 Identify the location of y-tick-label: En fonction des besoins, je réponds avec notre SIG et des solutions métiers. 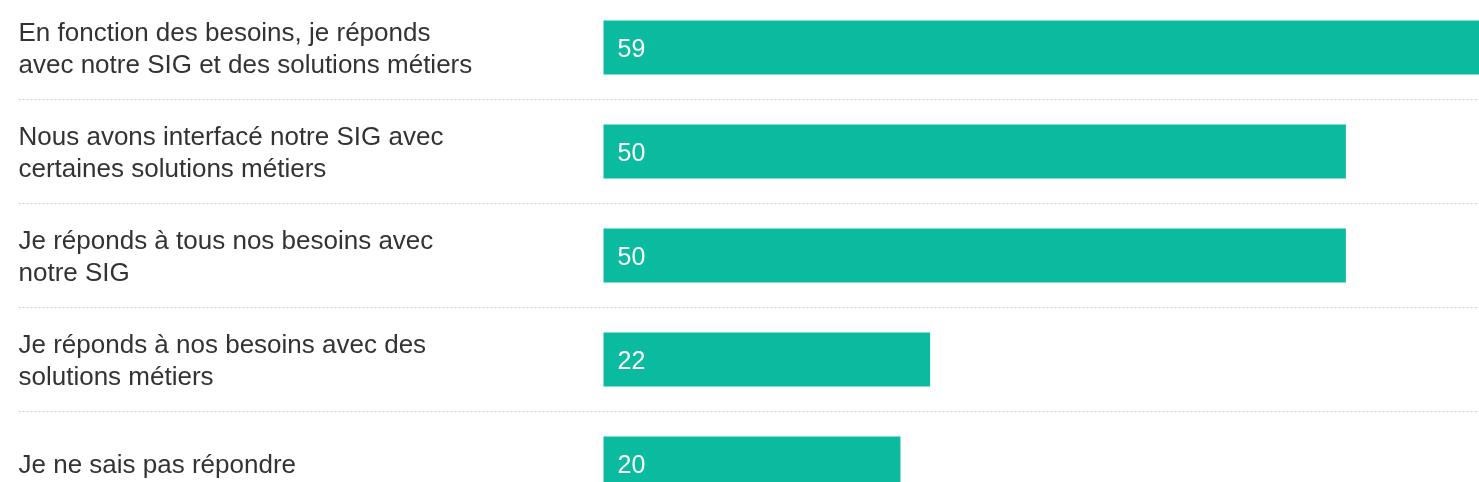
(245, 47).